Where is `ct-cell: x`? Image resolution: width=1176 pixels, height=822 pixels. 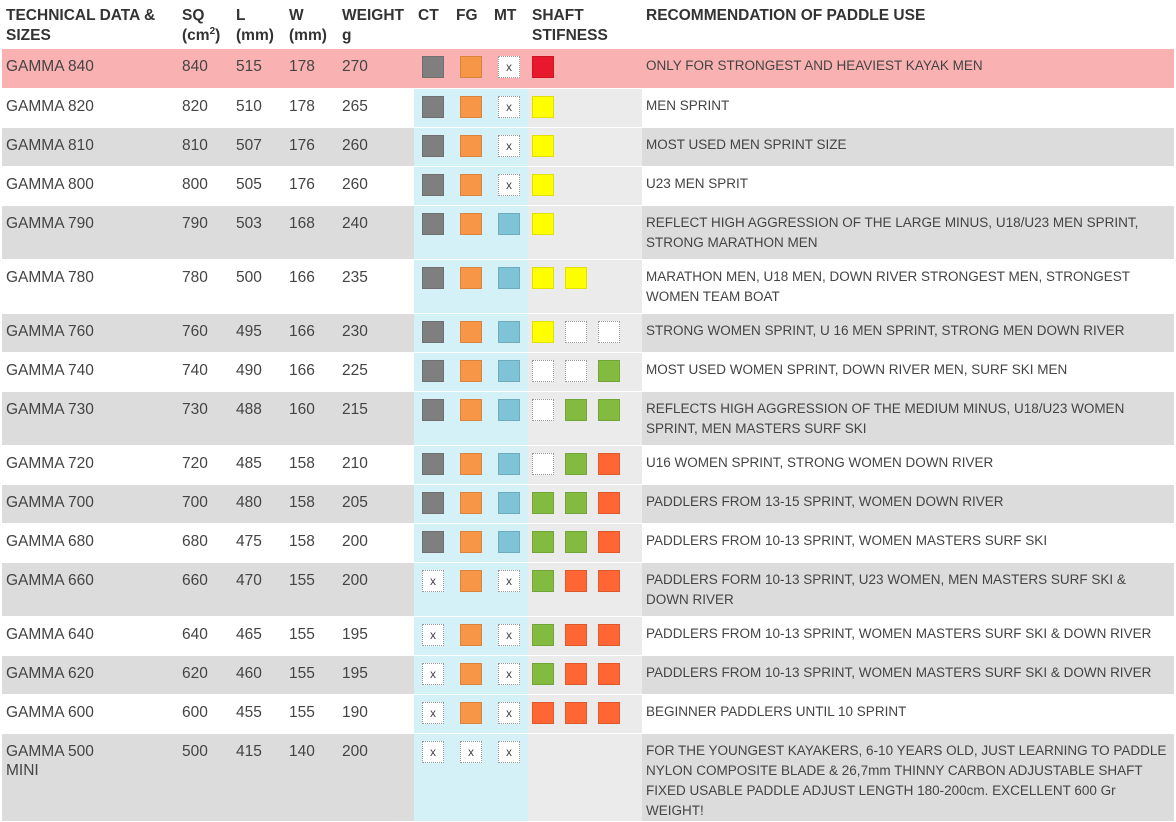
ct-cell: x is located at coordinates (433, 589).